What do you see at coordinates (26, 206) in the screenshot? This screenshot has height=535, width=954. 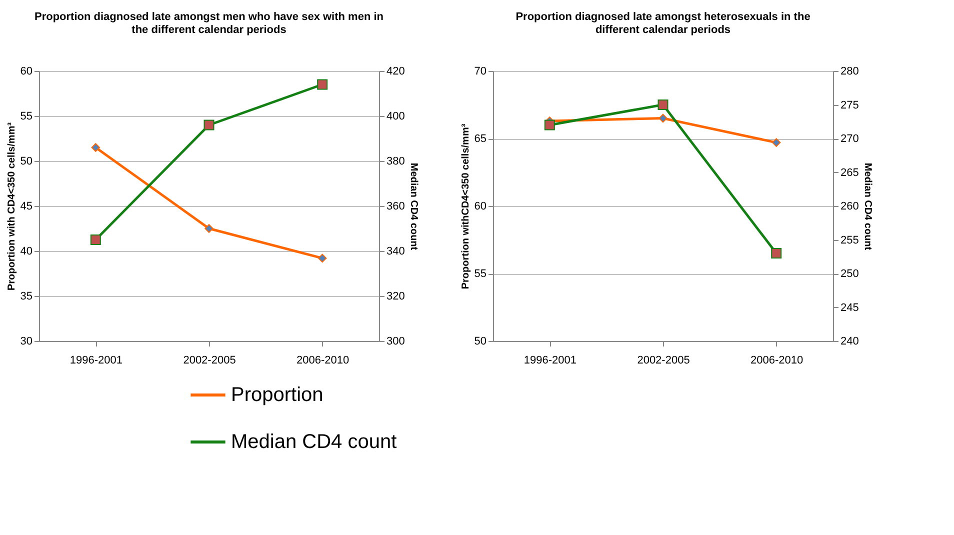 I see `y-tick-label: 45` at bounding box center [26, 206].